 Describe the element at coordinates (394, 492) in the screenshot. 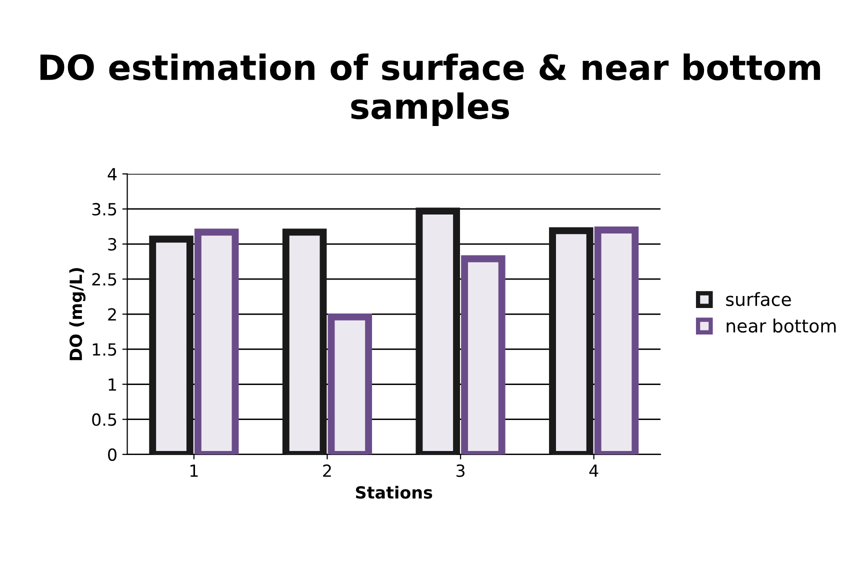

I see `x-axis-title: Stations` at that location.